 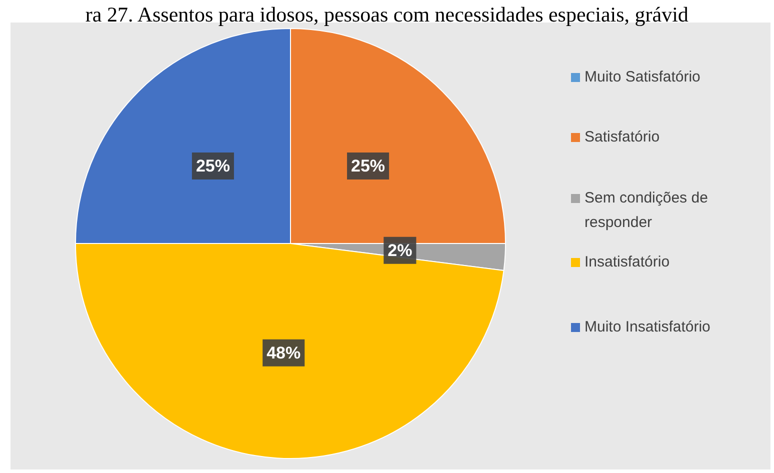 What do you see at coordinates (283, 352) in the screenshot?
I see `data-label: 48%` at bounding box center [283, 352].